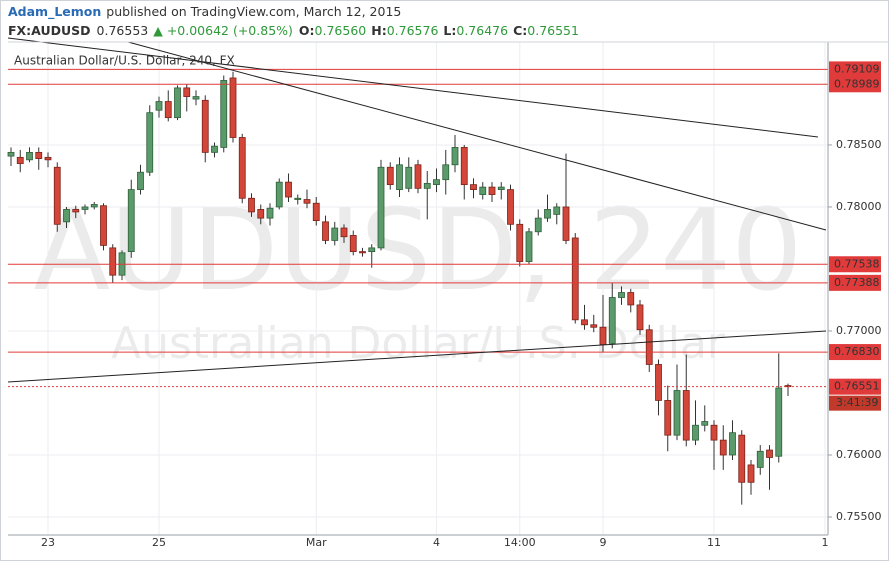  What do you see at coordinates (54, 12) in the screenshot?
I see `author: Adam_Lemon` at bounding box center [54, 12].